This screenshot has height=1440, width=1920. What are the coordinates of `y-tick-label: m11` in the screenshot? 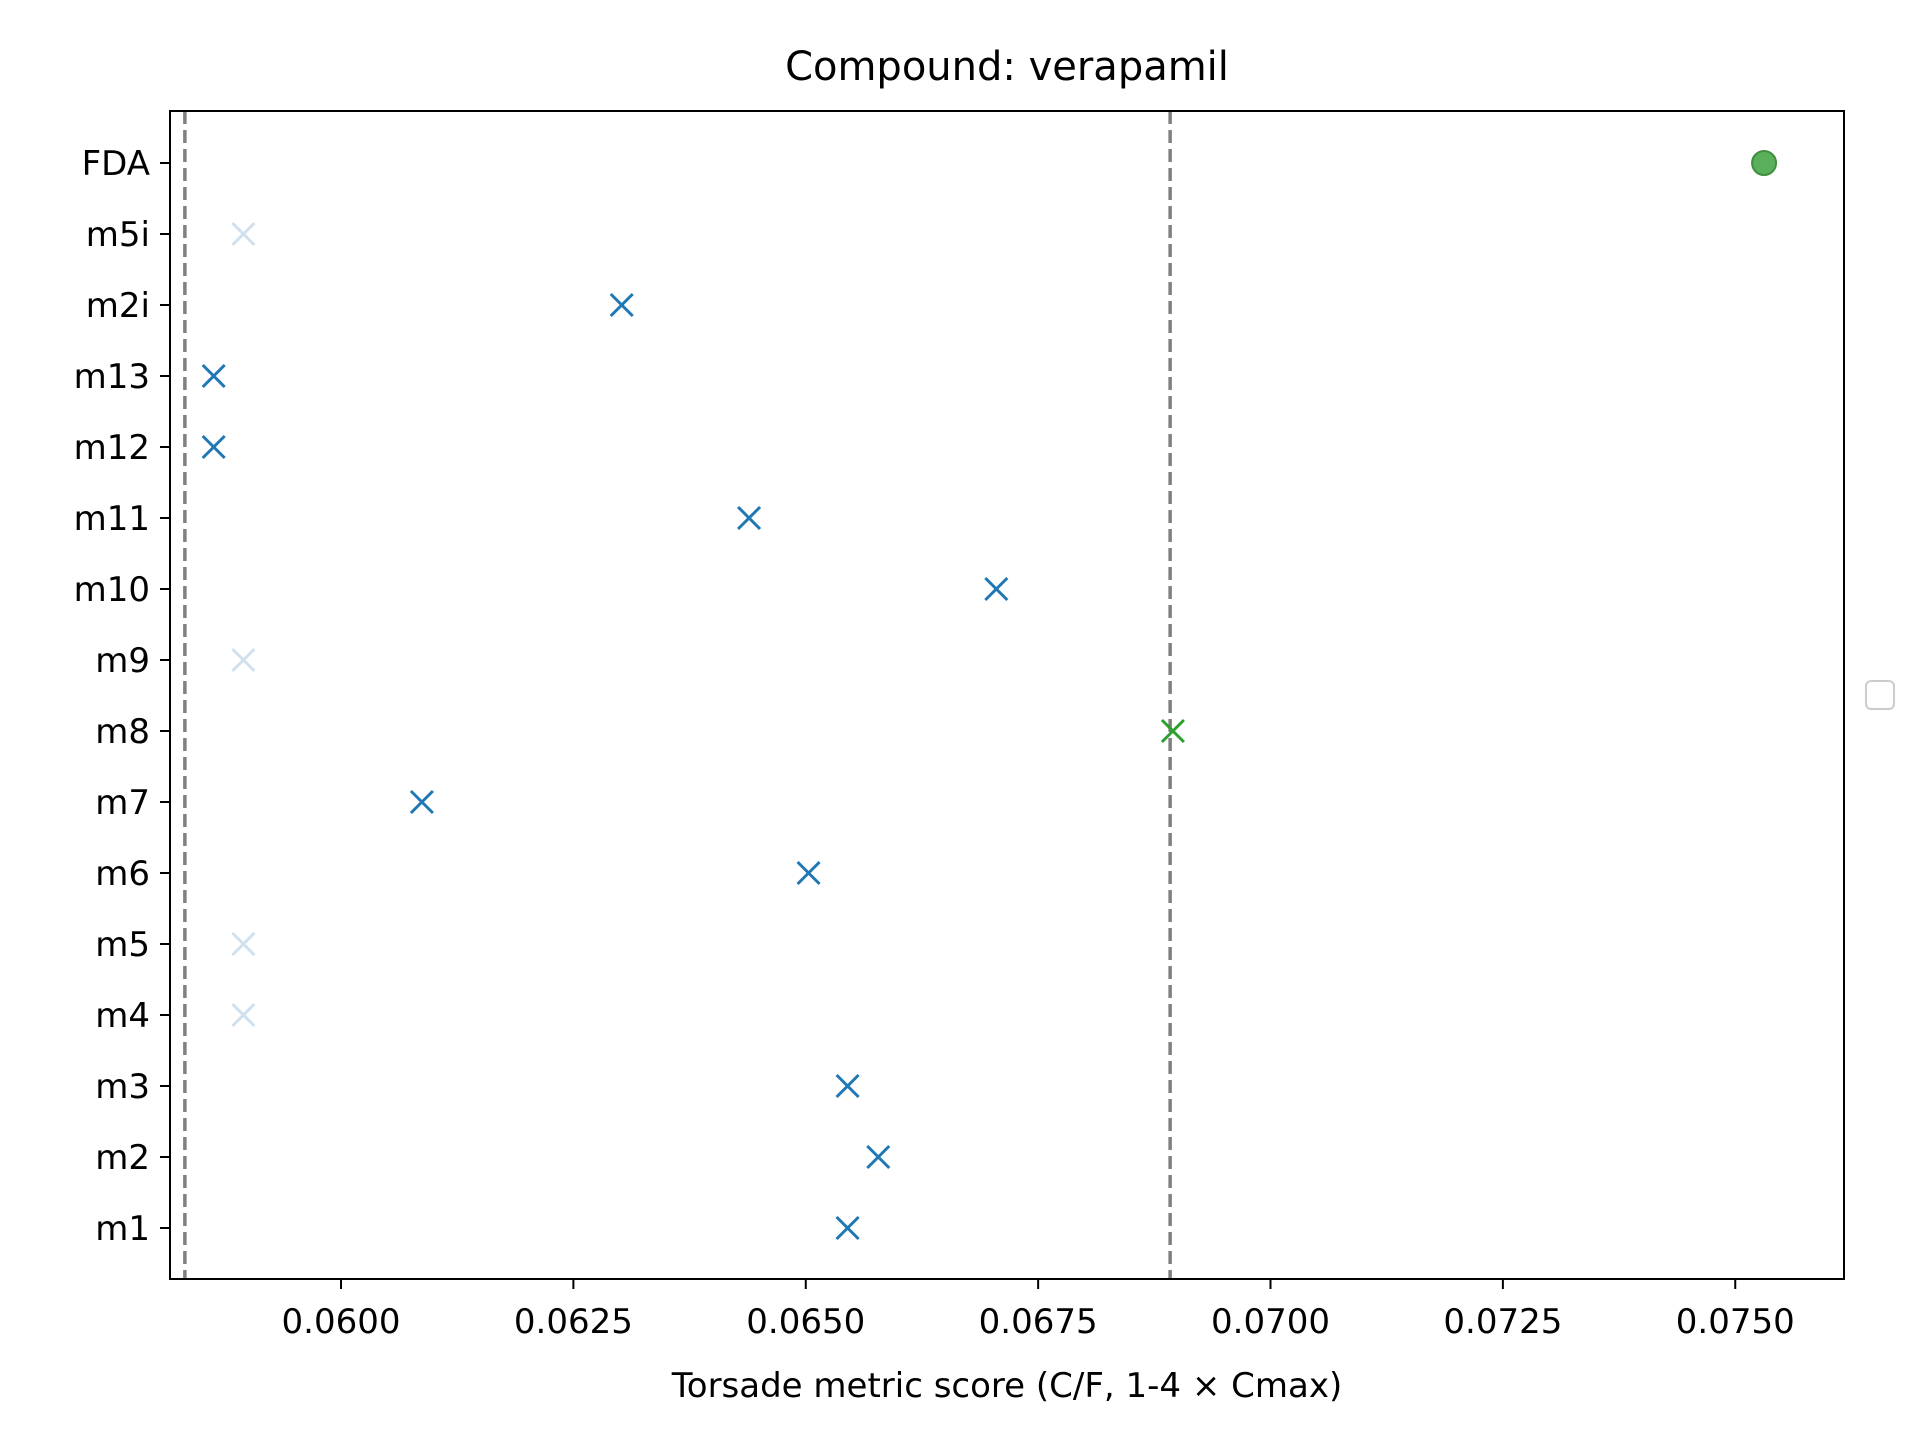 It's located at (112, 519).